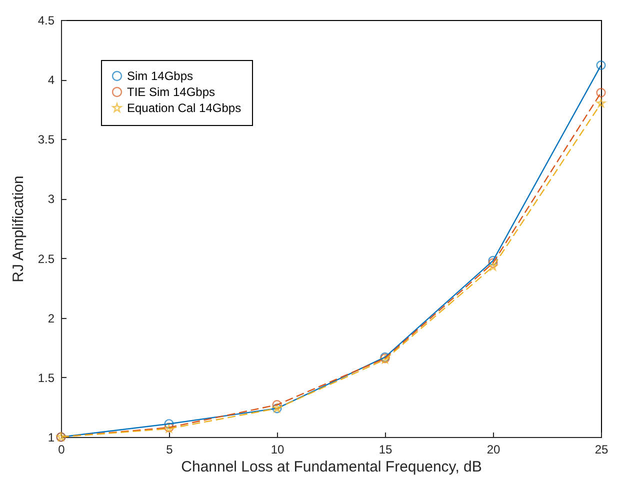 This screenshot has width=620, height=493. I want to click on y-tick-label: 2.5, so click(46, 259).